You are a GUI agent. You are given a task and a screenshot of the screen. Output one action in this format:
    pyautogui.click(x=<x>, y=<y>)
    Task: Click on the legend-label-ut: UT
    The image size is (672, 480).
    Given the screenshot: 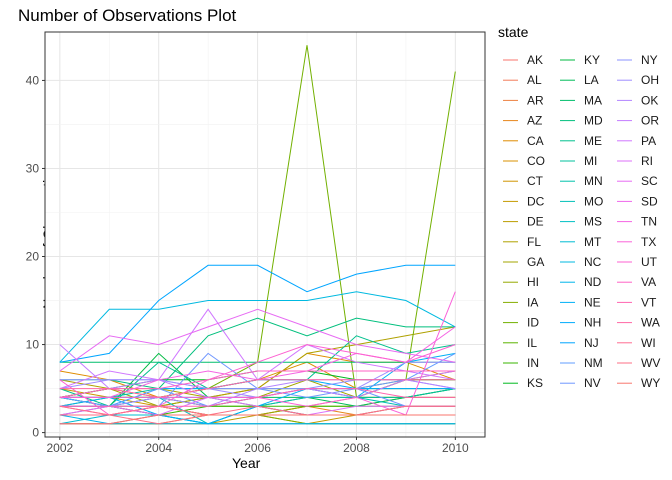 What is the action you would take?
    pyautogui.click(x=649, y=262)
    